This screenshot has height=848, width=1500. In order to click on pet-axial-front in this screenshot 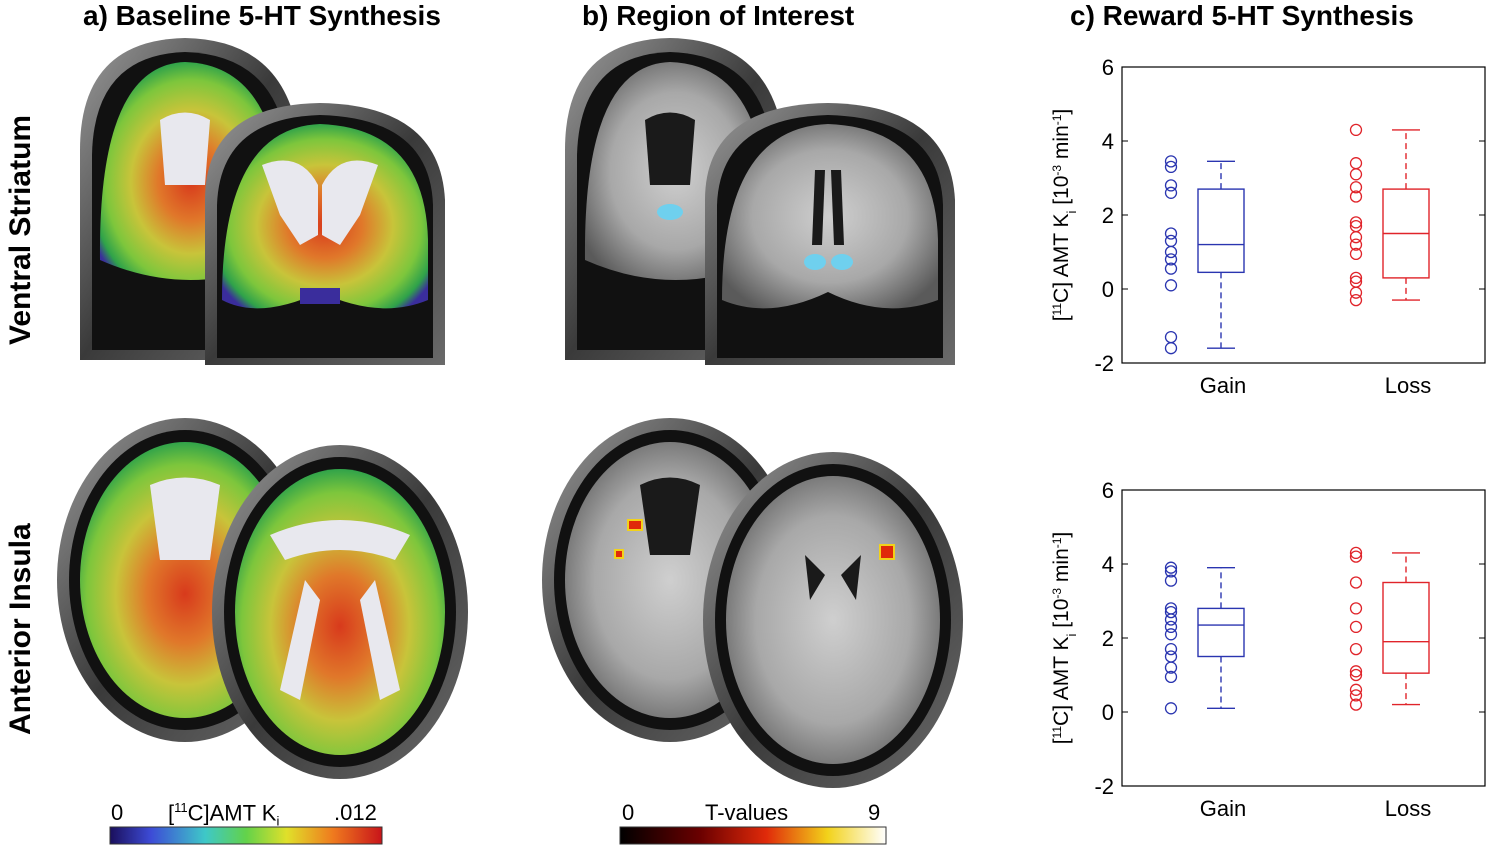, I will do `click(340, 612)`.